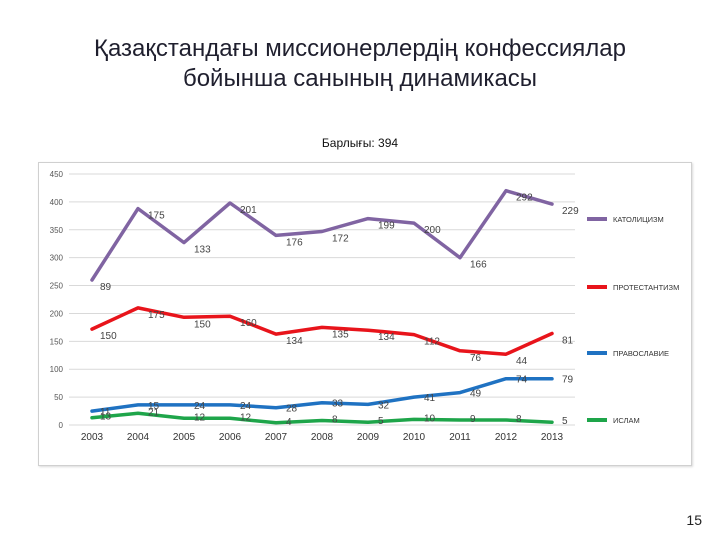 Image resolution: width=720 pixels, height=540 pixels. What do you see at coordinates (230, 437) in the screenshot?
I see `x-tick-label: 2006` at bounding box center [230, 437].